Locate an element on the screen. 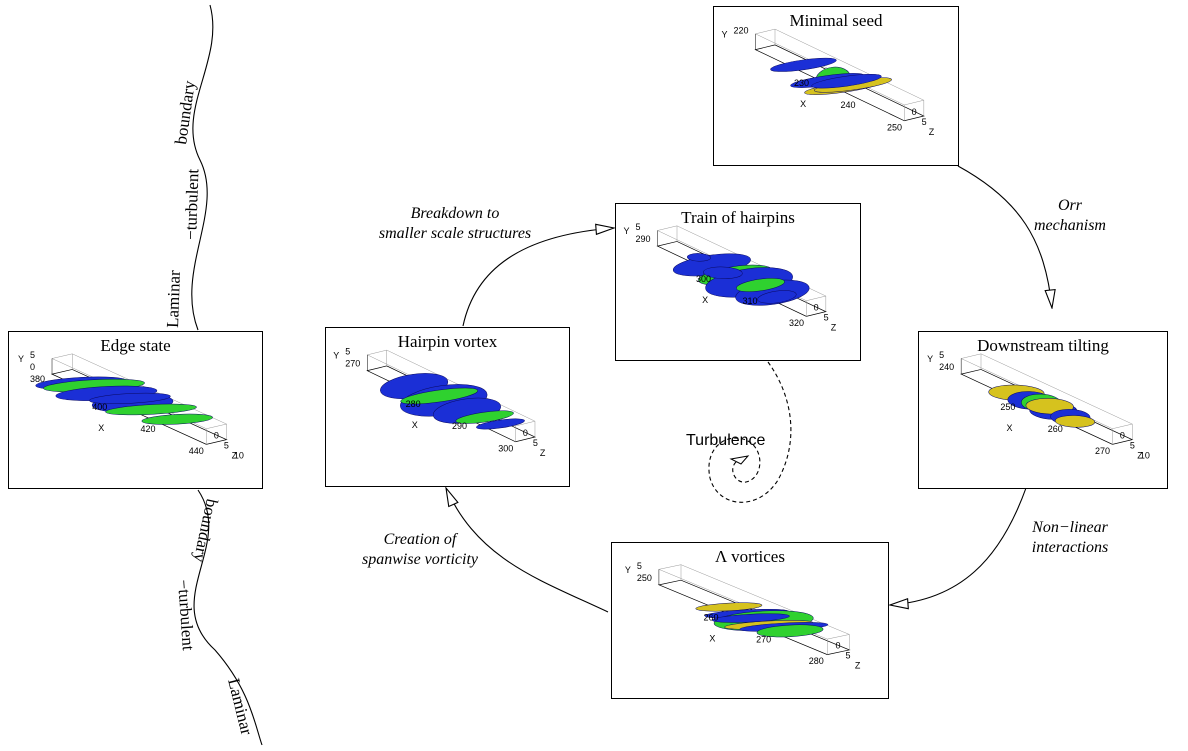 This screenshot has height=751, width=1188. panel-train-hairpins: Train of hairpins 300 310 320 5 290 0 5 X Y Z is located at coordinates (738, 282).